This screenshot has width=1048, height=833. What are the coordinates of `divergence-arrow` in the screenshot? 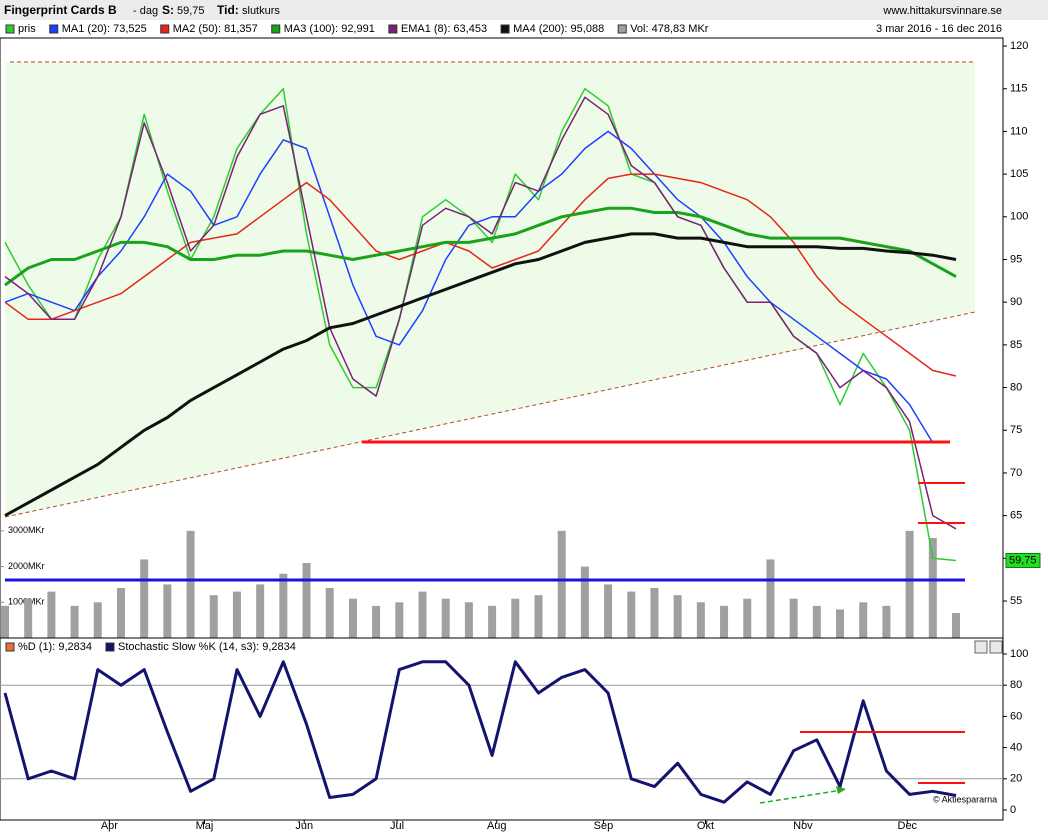 It's located at (801, 796).